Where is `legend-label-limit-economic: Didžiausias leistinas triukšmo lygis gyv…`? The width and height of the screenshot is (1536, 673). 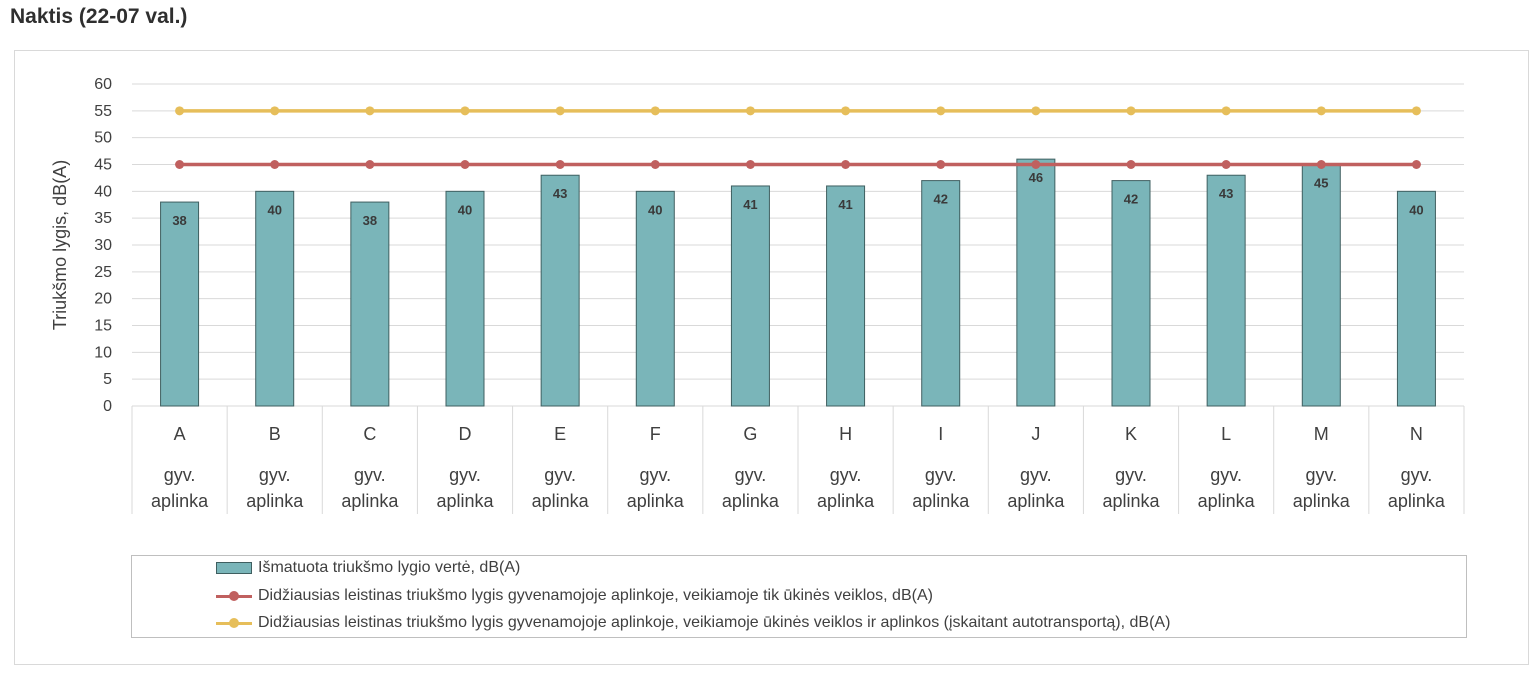 legend-label-limit-economic: Didžiausias leistinas triukšmo lygis gyv… is located at coordinates (595, 595).